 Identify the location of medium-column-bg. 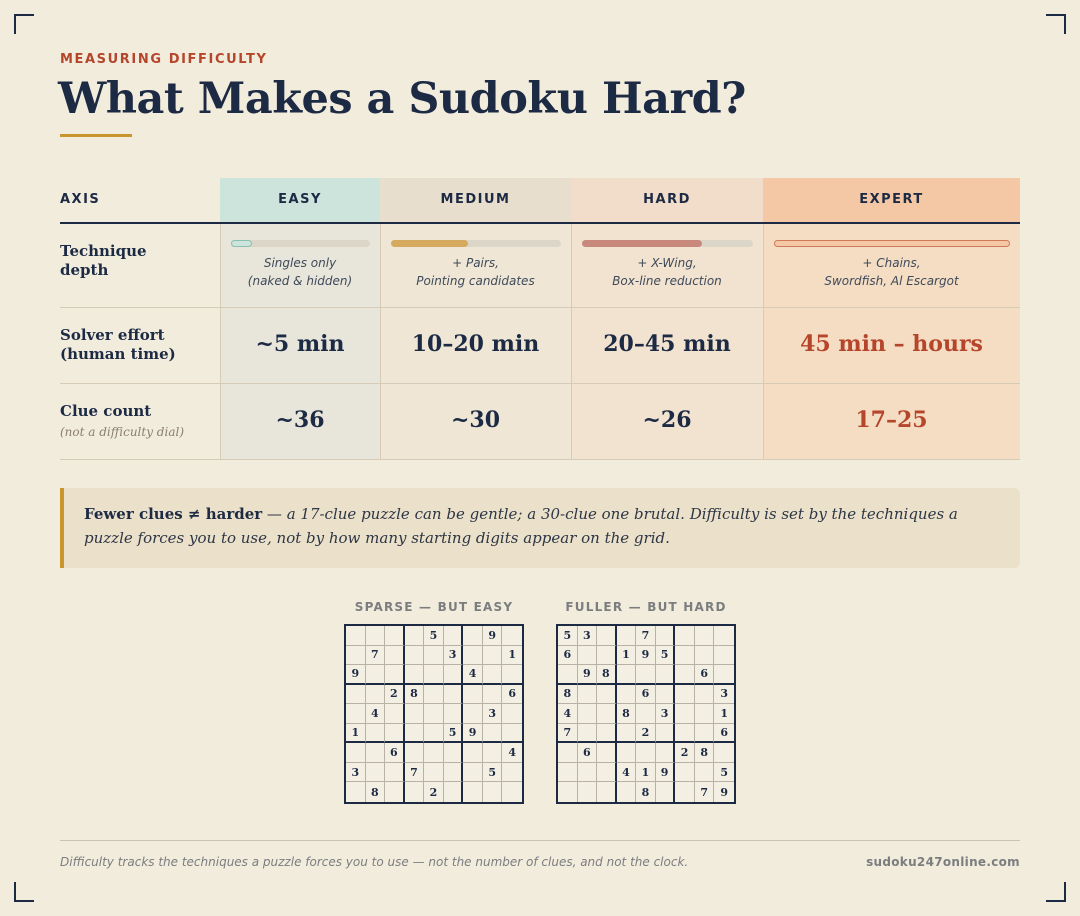
(475, 319).